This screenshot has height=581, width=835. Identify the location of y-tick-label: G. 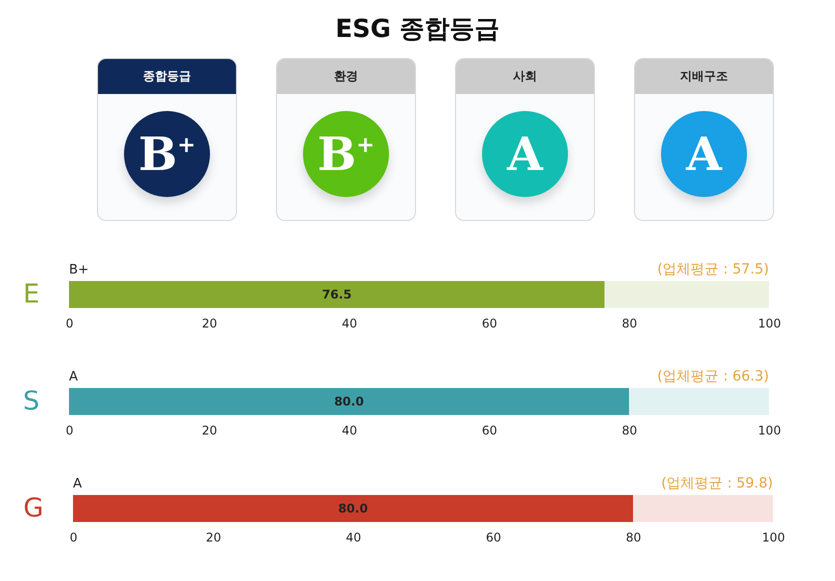
(33, 509).